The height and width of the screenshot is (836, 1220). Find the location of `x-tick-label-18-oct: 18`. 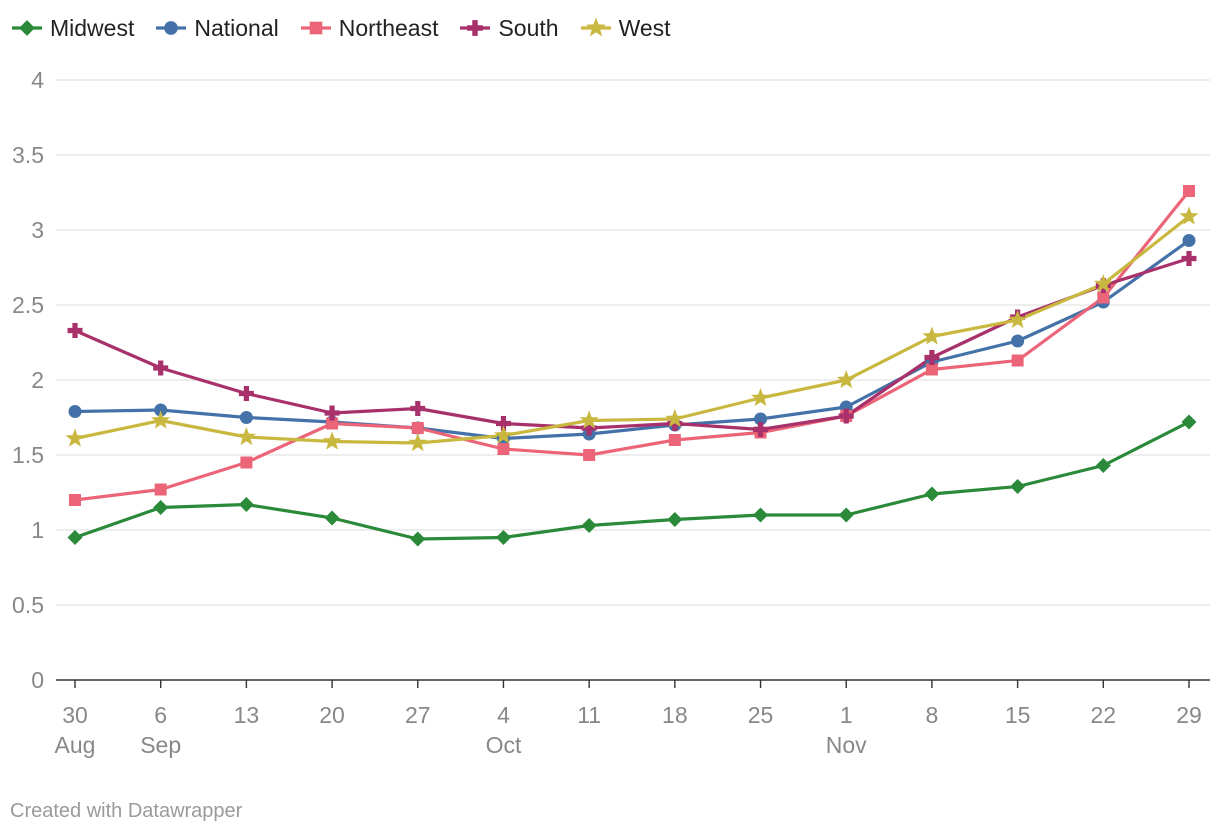

x-tick-label-18-oct: 18 is located at coordinates (675, 715).